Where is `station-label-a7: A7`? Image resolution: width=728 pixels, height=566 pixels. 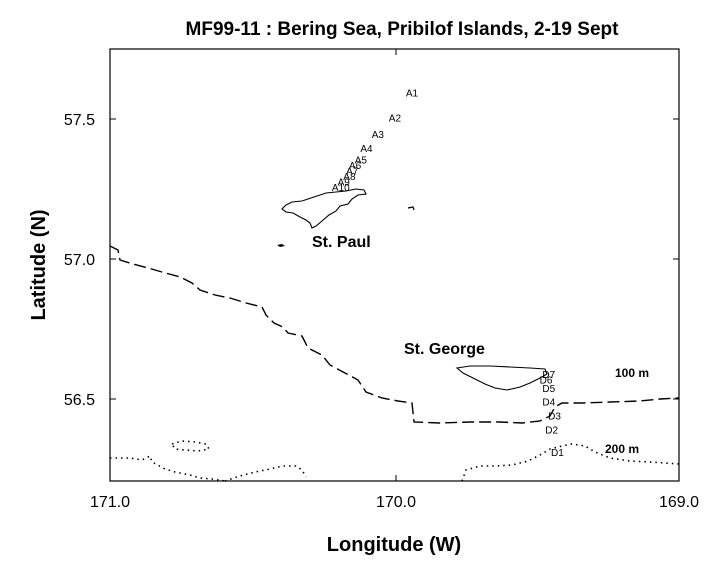
station-label-a7: A7 is located at coordinates (352, 171).